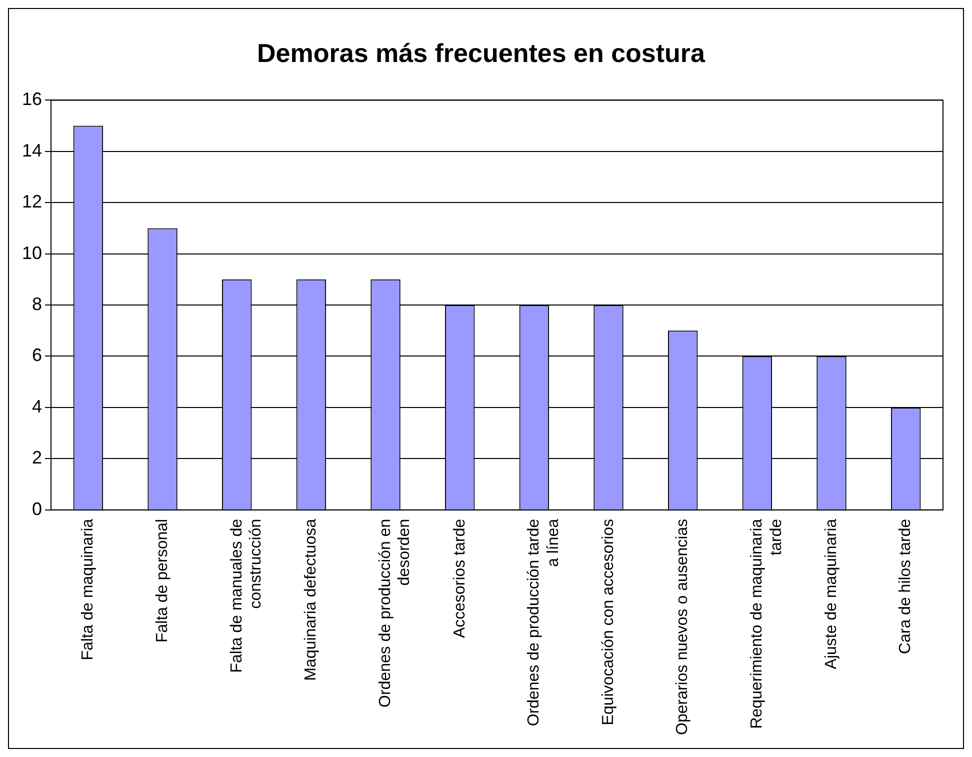 This screenshot has width=972, height=757. I want to click on x-tick-label: Accesorios tarde, so click(459, 578).